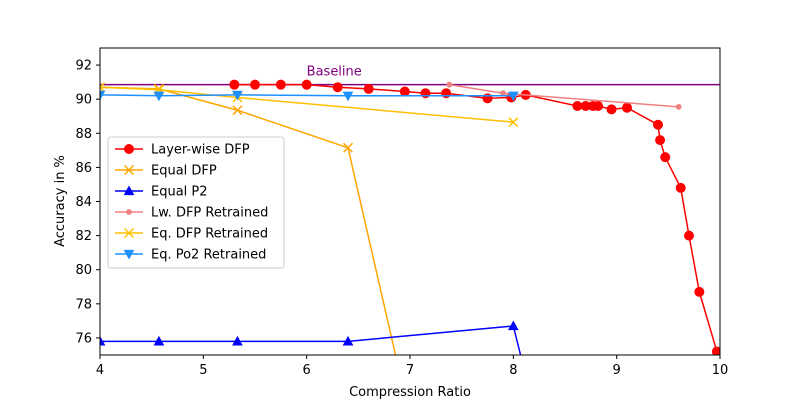  What do you see at coordinates (410, 392) in the screenshot?
I see `x-axis-label: Compression Ratio` at bounding box center [410, 392].